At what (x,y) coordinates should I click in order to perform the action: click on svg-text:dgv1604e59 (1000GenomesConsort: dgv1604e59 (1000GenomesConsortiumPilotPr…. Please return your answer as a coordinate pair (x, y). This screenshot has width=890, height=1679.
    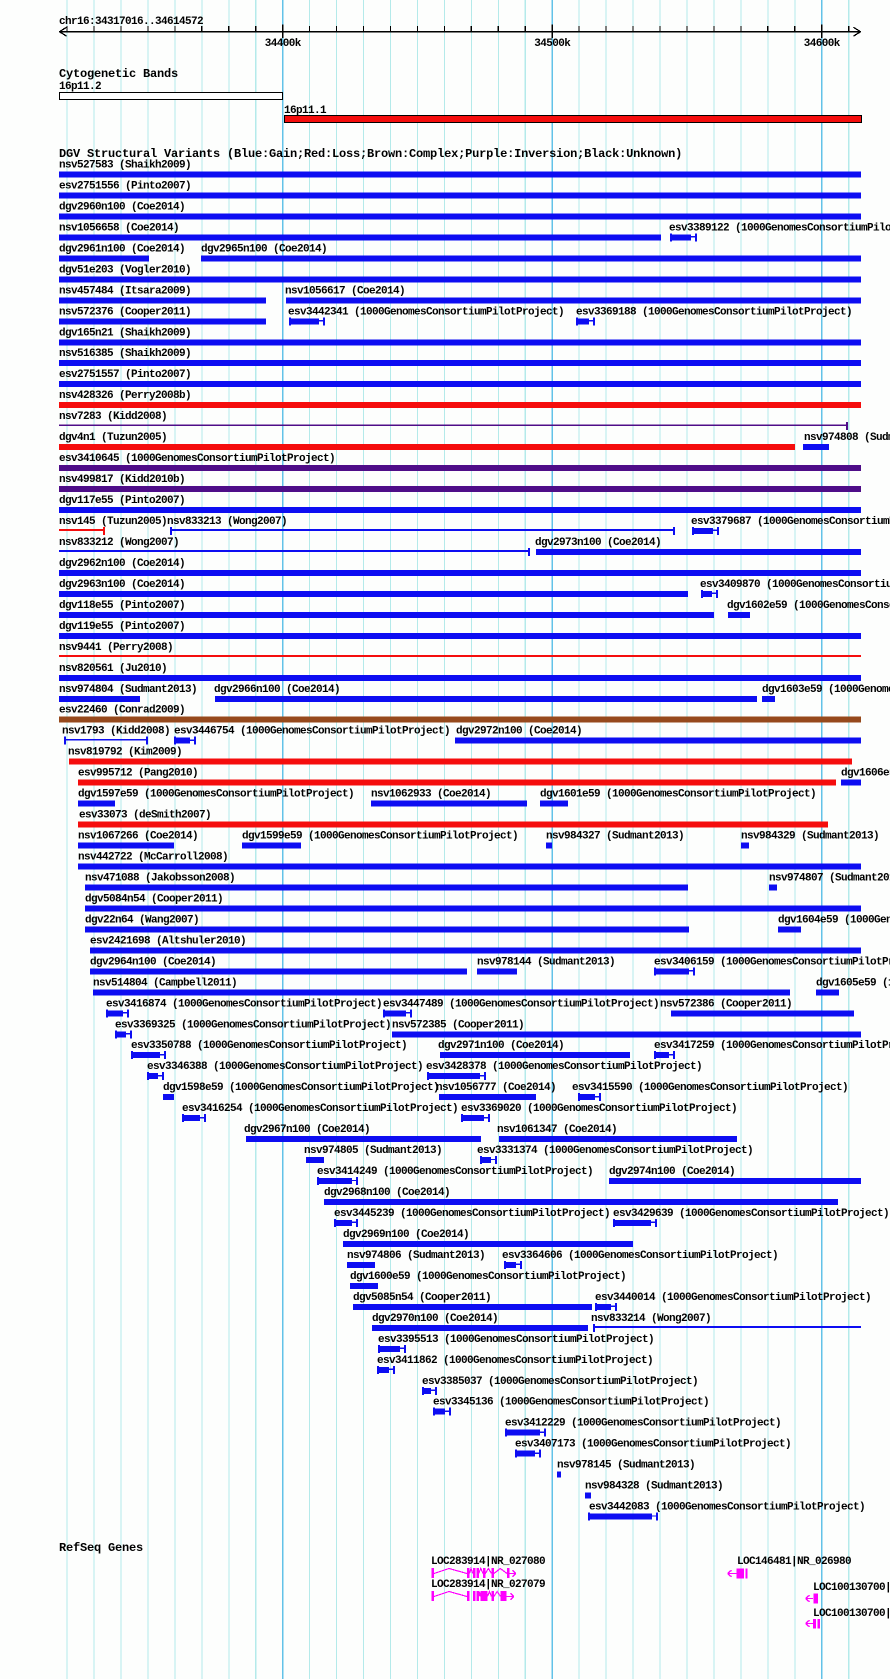
    Looking at the image, I should click on (834, 920).